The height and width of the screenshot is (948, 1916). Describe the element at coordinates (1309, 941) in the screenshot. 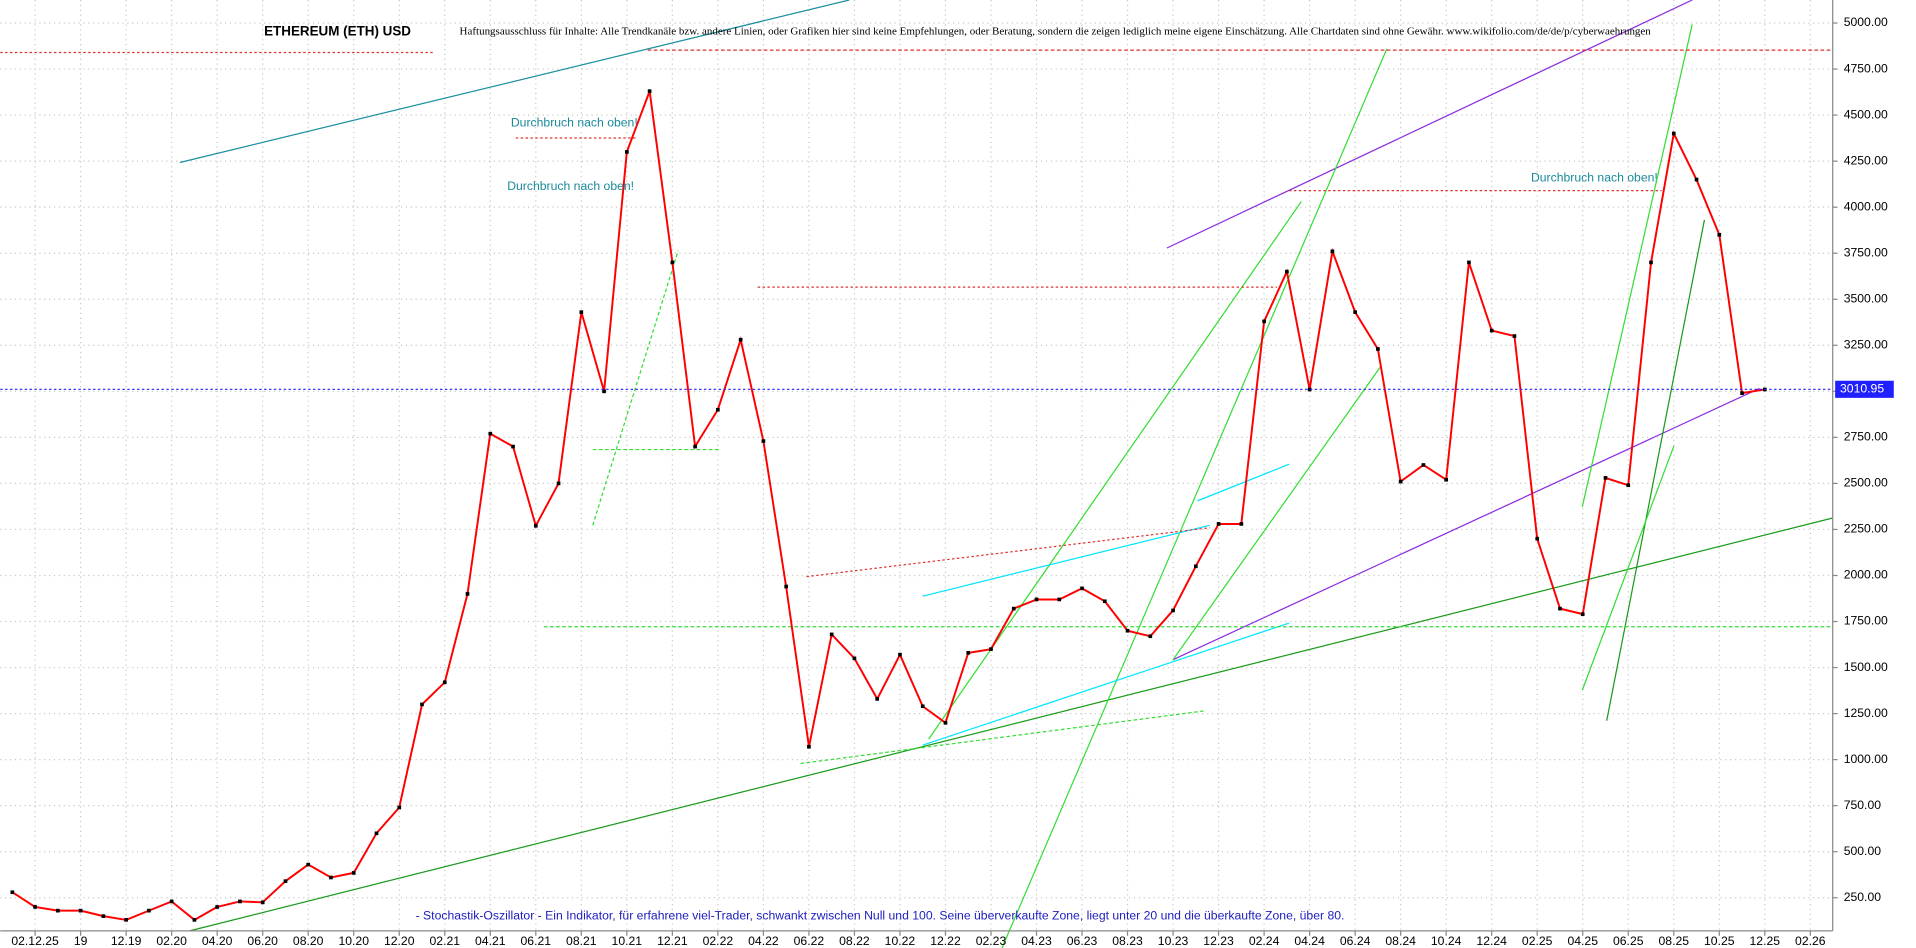

I see `x-tick-label: 04.24` at that location.